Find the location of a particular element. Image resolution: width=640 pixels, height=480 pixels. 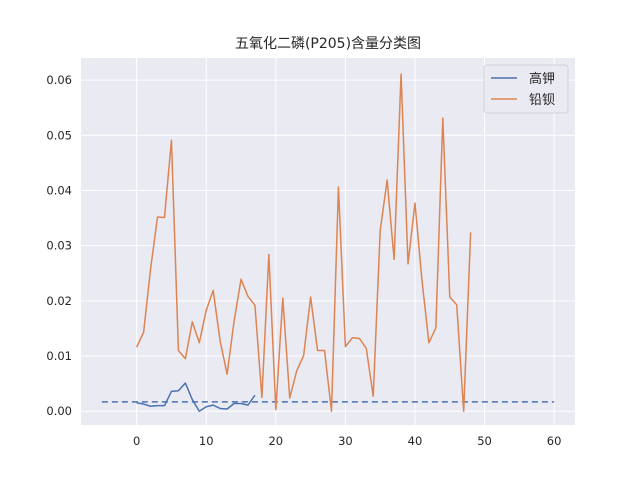

y-tick-label: 0.01 is located at coordinates (59, 356).